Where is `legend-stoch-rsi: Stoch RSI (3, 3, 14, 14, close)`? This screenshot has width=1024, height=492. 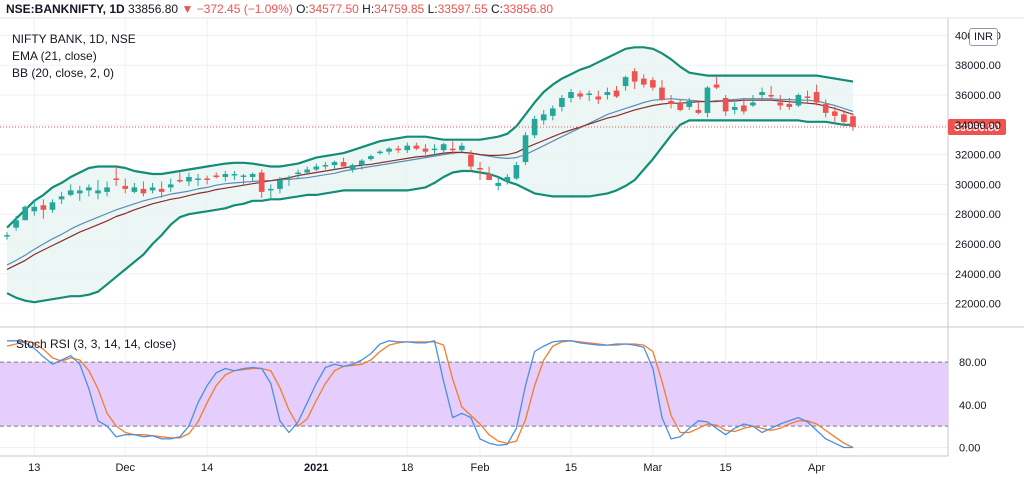 legend-stoch-rsi: Stoch RSI (3, 3, 14, 14, close) is located at coordinates (96, 344).